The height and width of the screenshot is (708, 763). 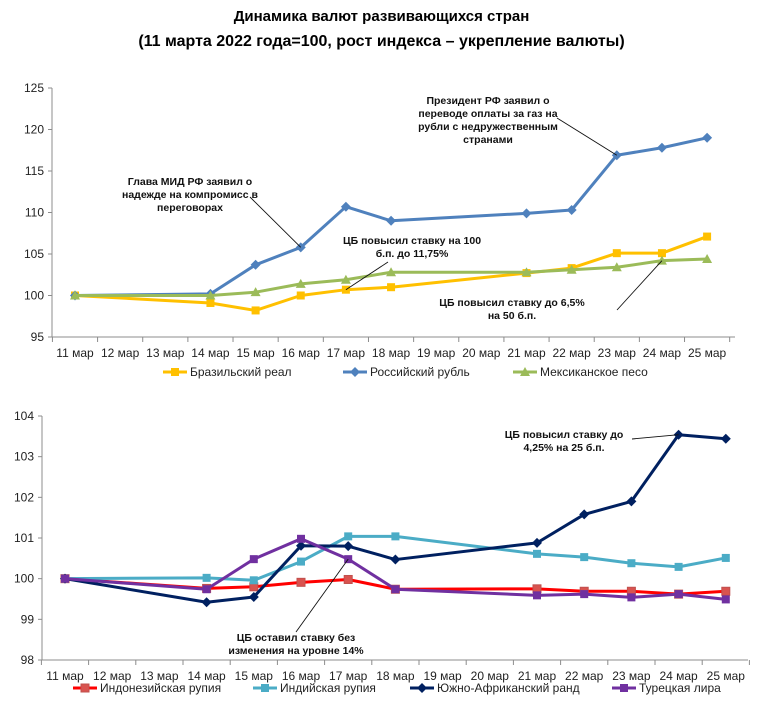 What do you see at coordinates (395, 569) in the screenshot?
I see `series-турецкая-лира` at bounding box center [395, 569].